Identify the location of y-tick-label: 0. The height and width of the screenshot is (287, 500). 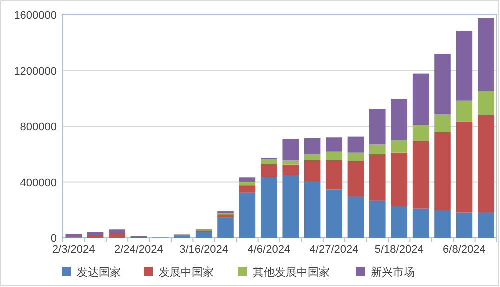
(53, 239).